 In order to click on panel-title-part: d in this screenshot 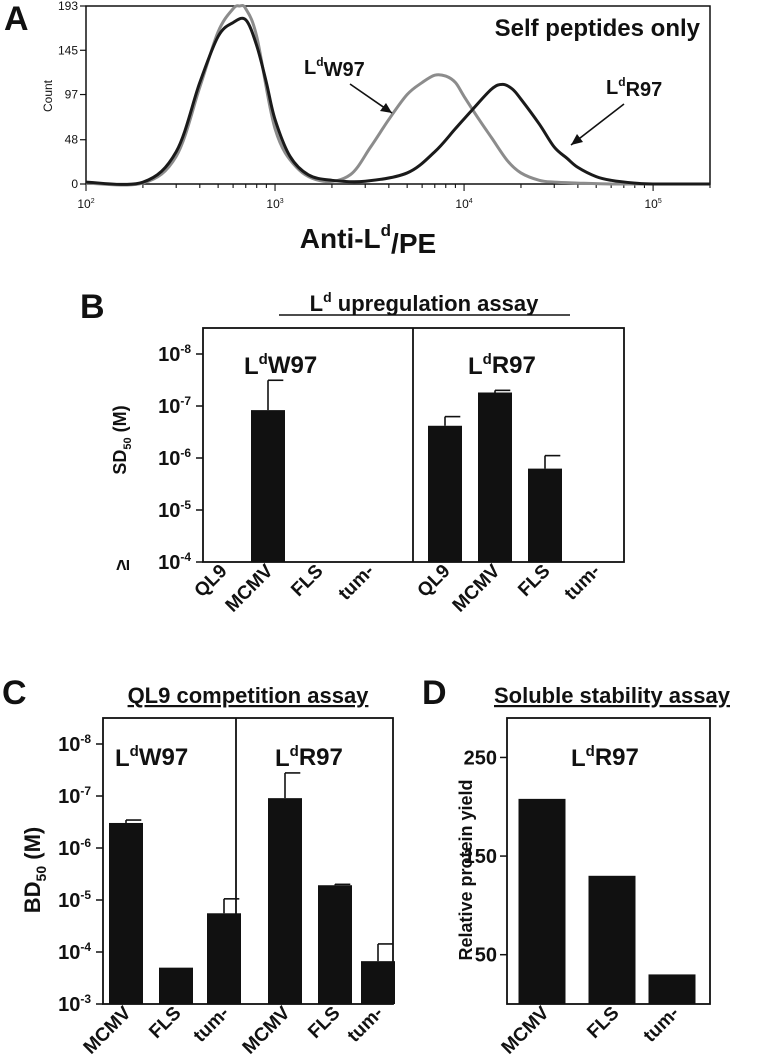, I will do `click(327, 297)`.